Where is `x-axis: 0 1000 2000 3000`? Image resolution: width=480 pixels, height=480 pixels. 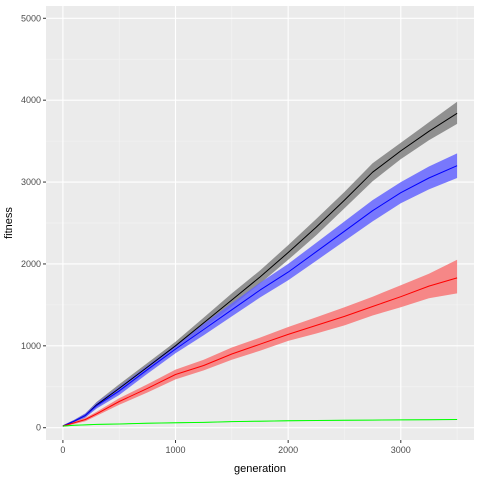
x-axis: 0 1000 2000 3000 is located at coordinates (235, 447).